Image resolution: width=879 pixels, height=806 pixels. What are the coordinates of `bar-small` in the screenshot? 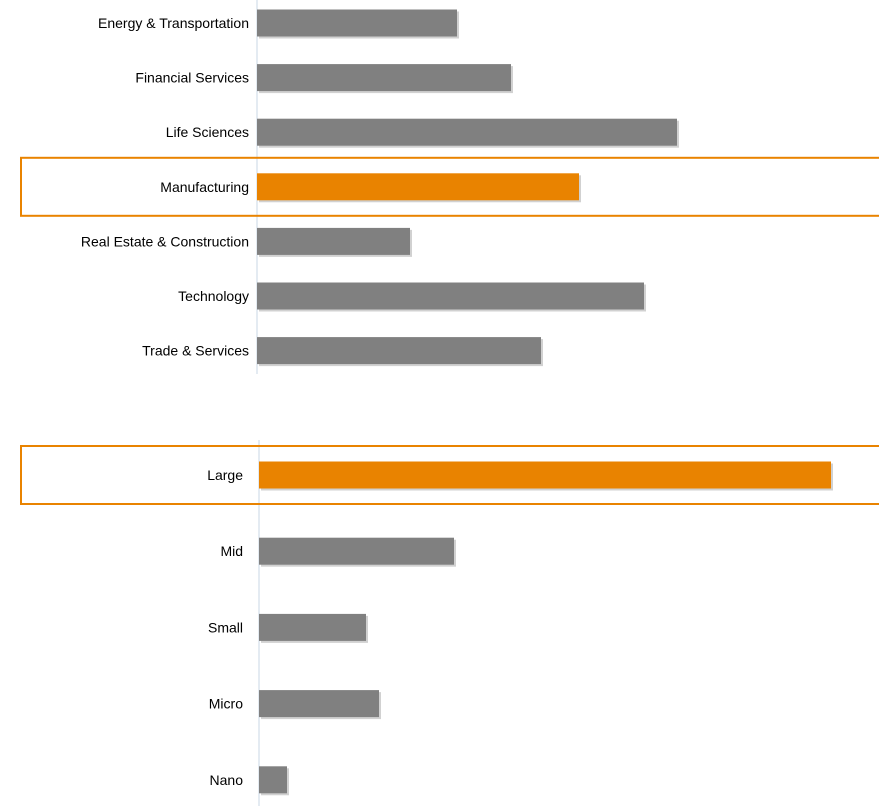 It's located at (312, 627).